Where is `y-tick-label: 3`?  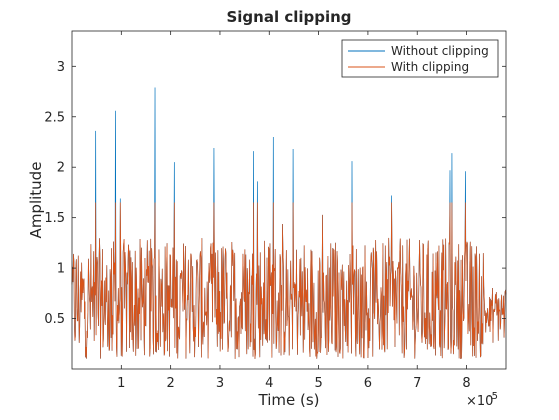
y-tick-label: 3 is located at coordinates (61, 67).